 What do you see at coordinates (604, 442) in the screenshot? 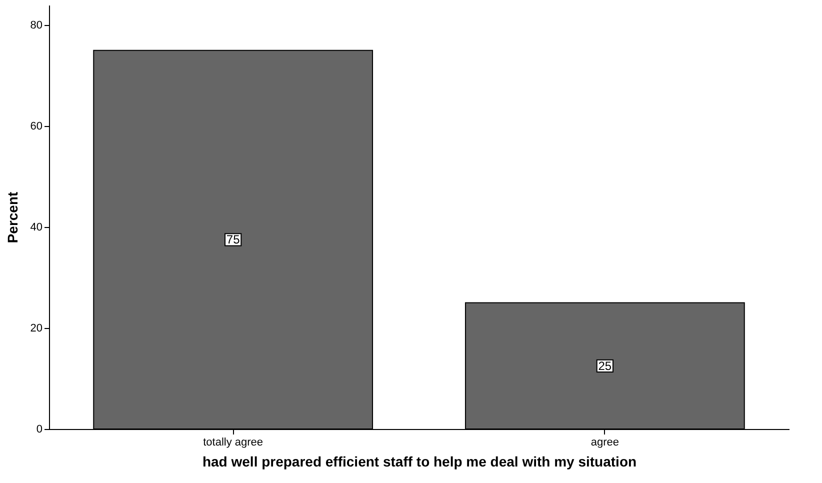
I see `x-tick-label: agree` at bounding box center [604, 442].